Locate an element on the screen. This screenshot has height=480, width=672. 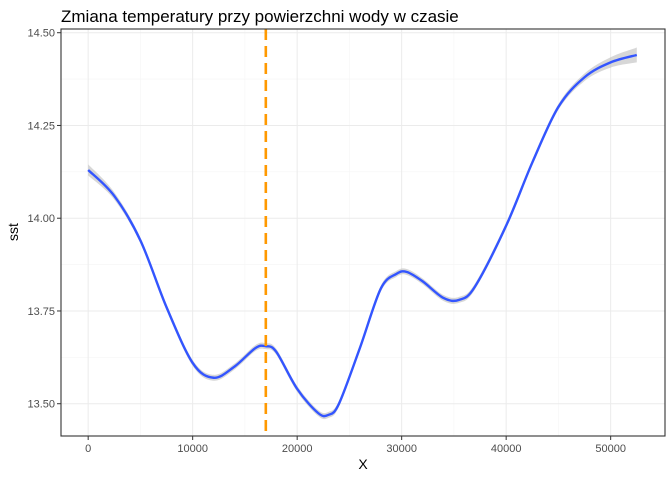
x-tick-label: 20000 is located at coordinates (297, 449).